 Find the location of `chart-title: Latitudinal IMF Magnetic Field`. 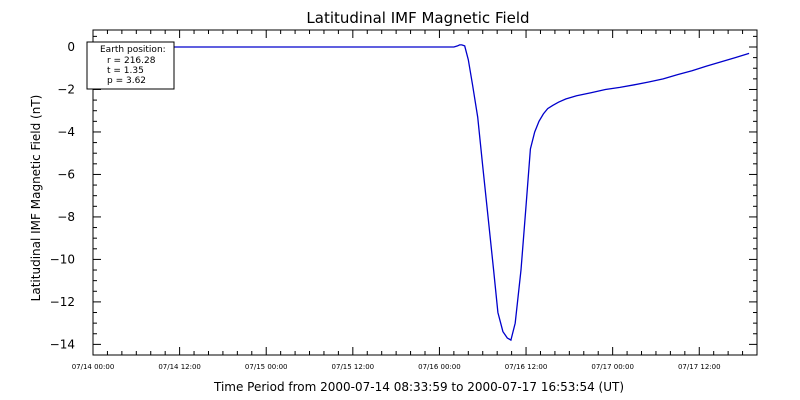

chart-title: Latitudinal IMF Magnetic Field is located at coordinates (417, 18).